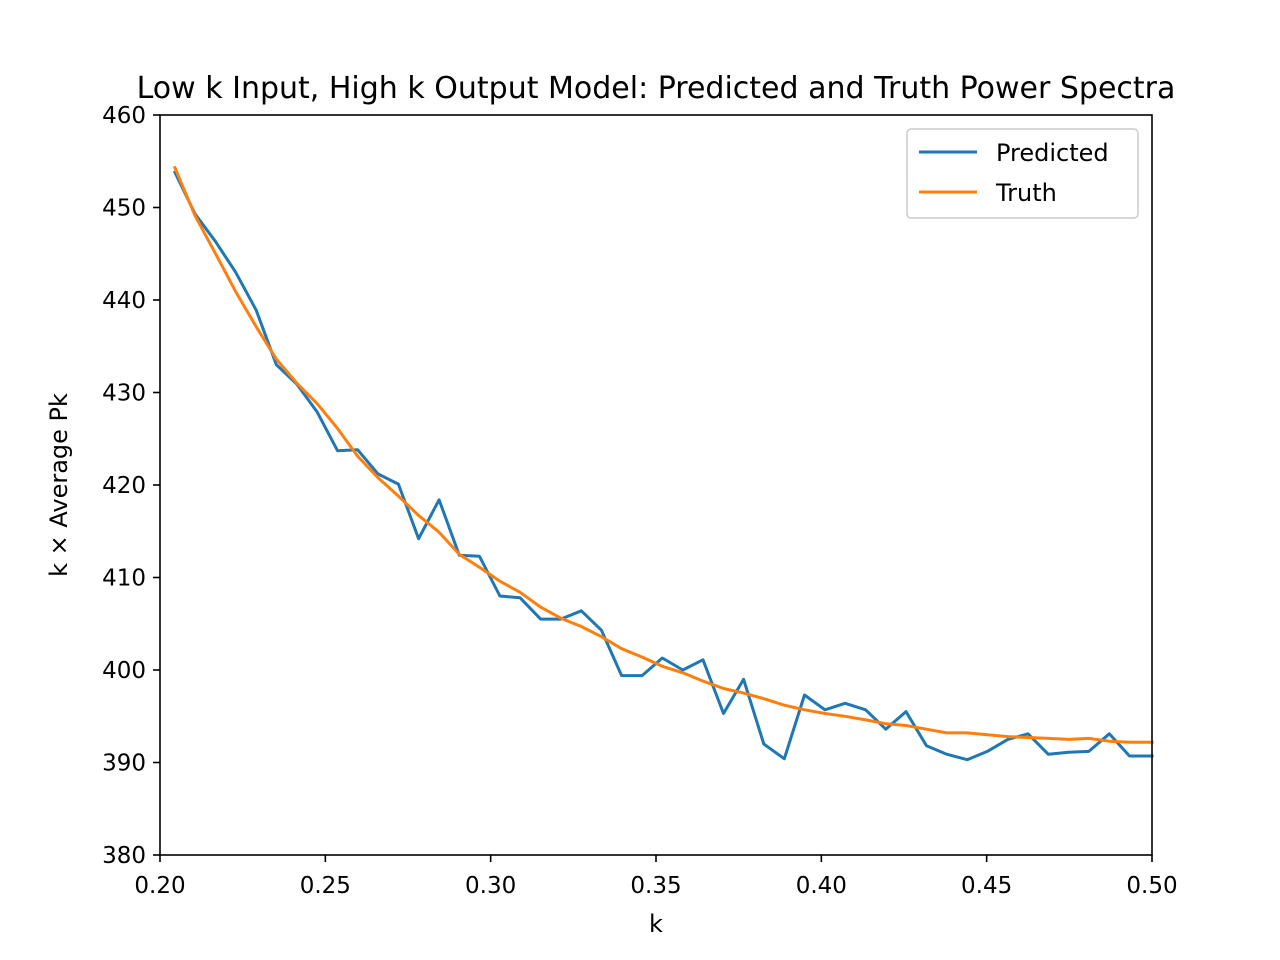  What do you see at coordinates (821, 886) in the screenshot?
I see `x-tick-label: 0.40` at bounding box center [821, 886].